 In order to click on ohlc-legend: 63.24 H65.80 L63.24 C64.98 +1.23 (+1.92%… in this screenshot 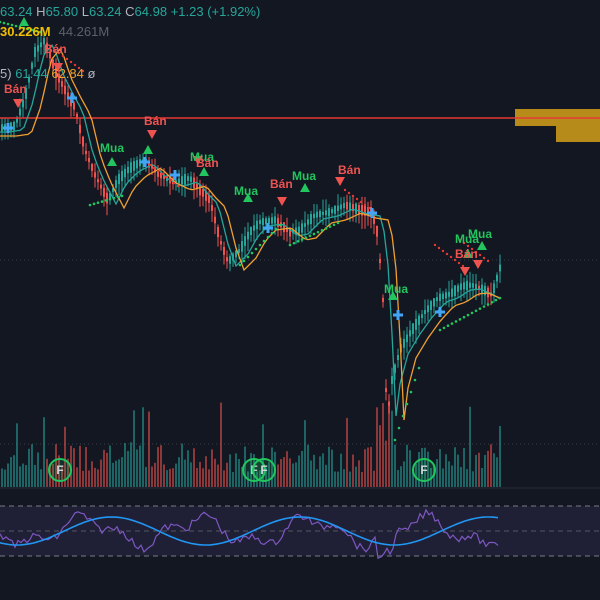, I will do `click(130, 12)`.